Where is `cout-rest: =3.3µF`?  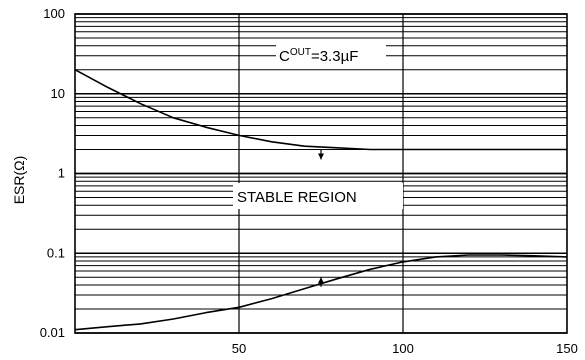 cout-rest: =3.3µF is located at coordinates (334, 56).